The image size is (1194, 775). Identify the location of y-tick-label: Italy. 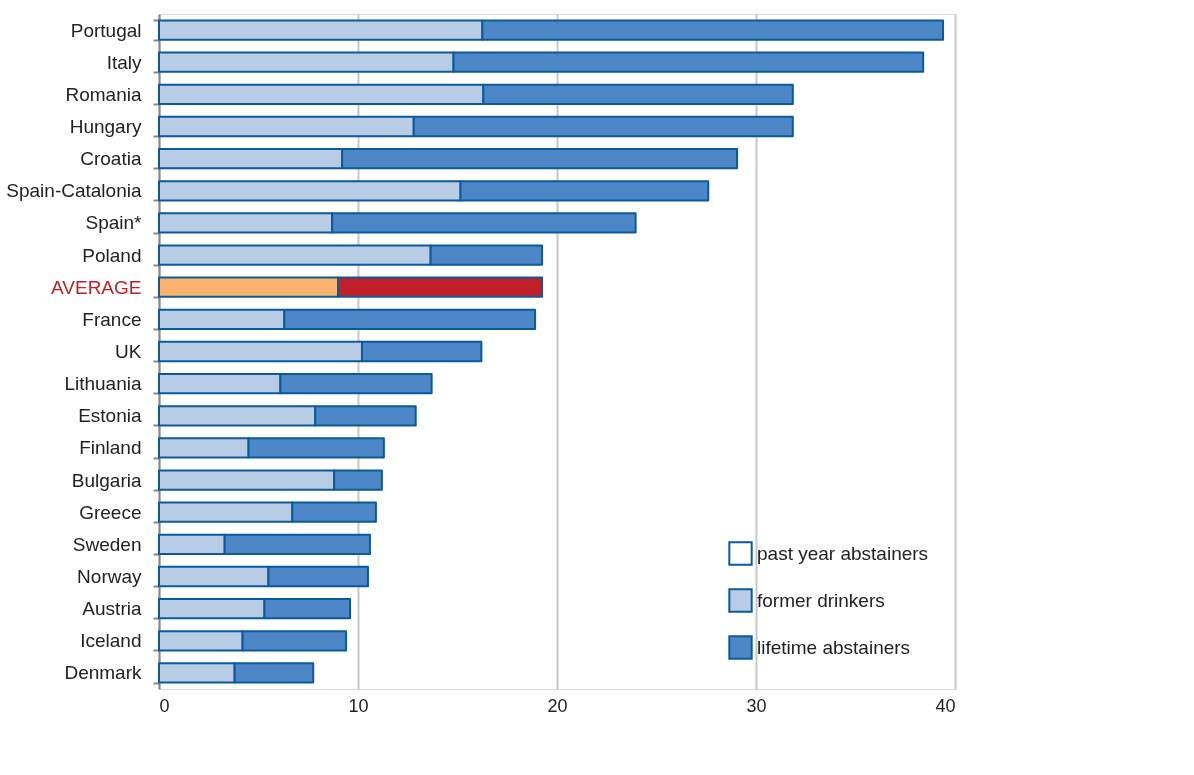
(124, 62).